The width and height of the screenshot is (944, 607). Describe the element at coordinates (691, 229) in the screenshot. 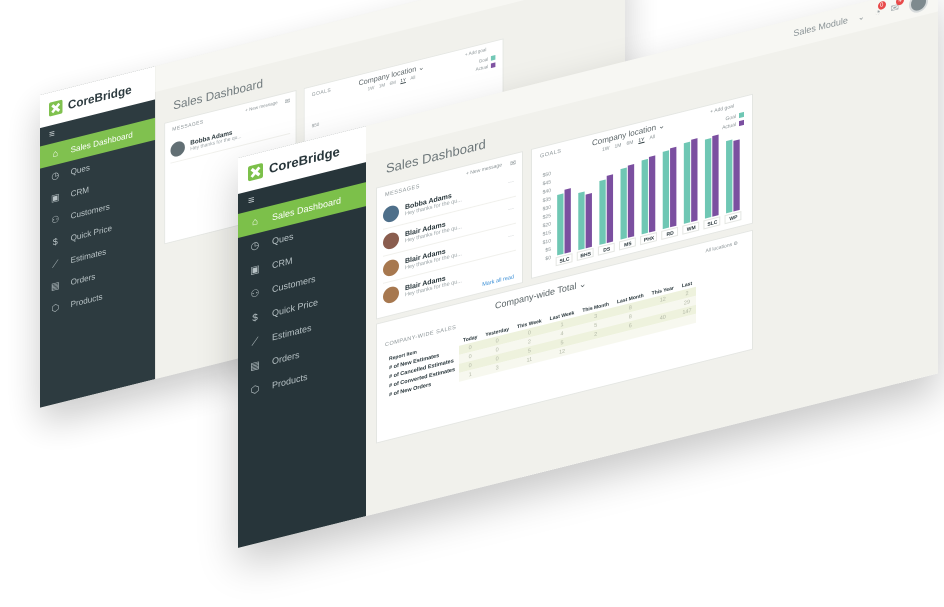

I see `x-tick-label: WM` at that location.